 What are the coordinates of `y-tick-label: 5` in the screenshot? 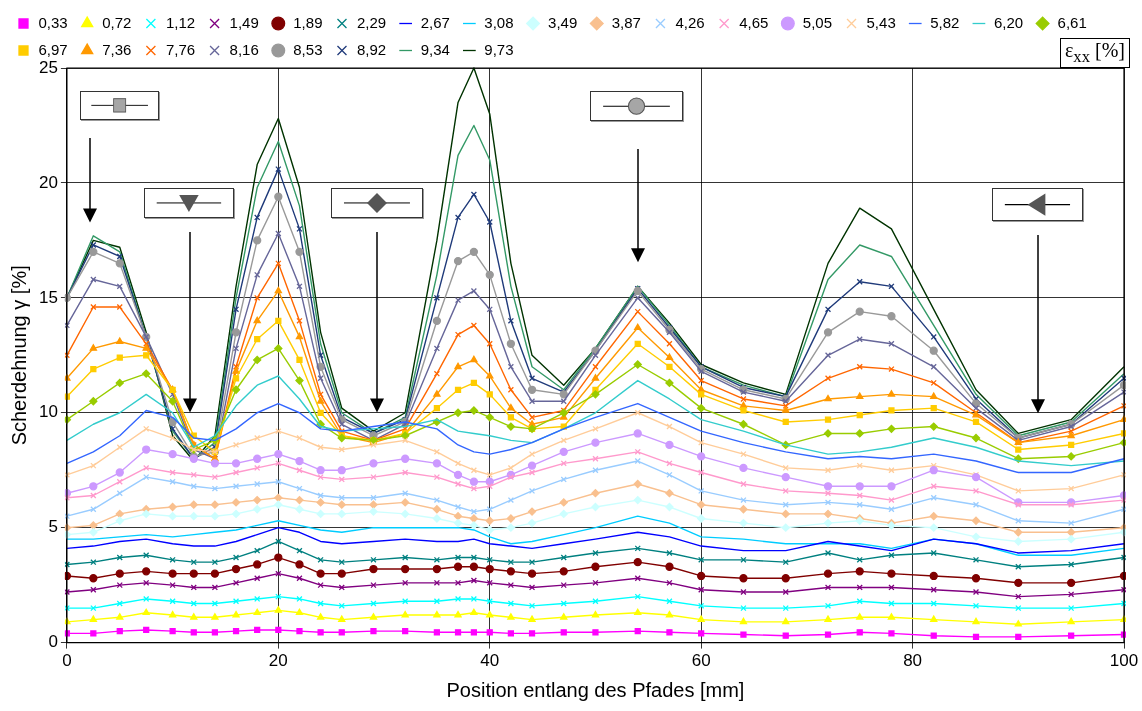 It's located at (53, 527).